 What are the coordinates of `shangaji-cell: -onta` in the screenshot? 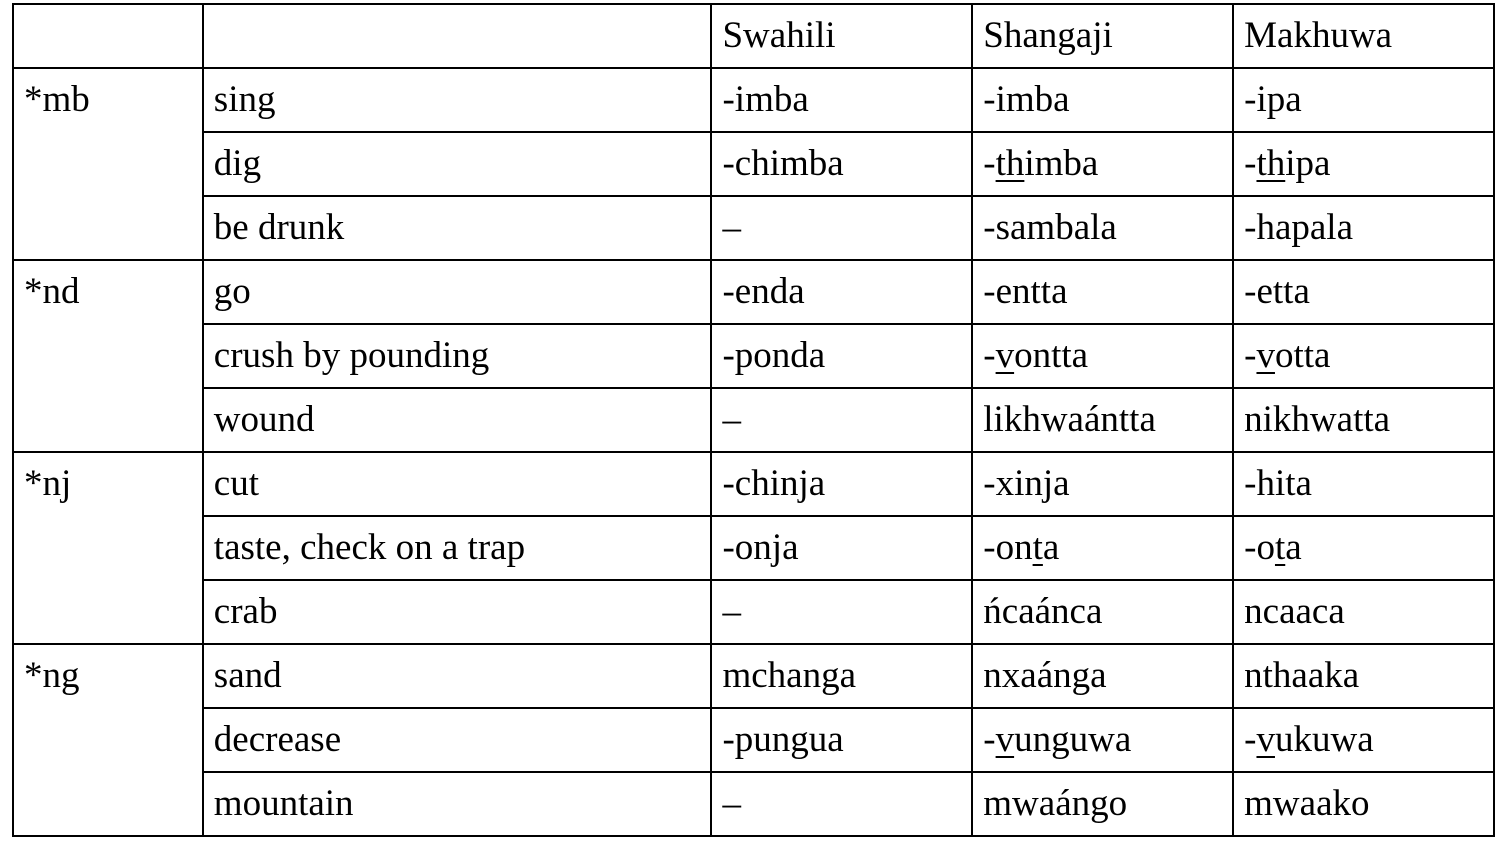 It's located at (1103, 548).